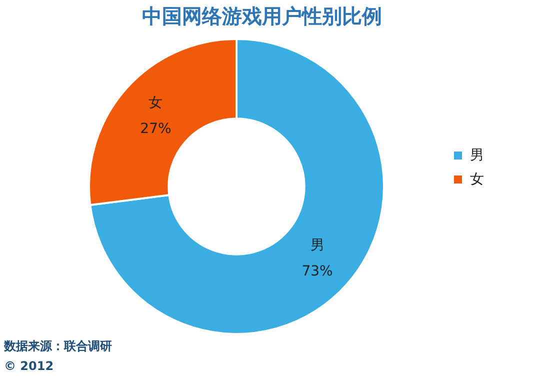  What do you see at coordinates (317, 271) in the screenshot?
I see `data-label: 73%` at bounding box center [317, 271].